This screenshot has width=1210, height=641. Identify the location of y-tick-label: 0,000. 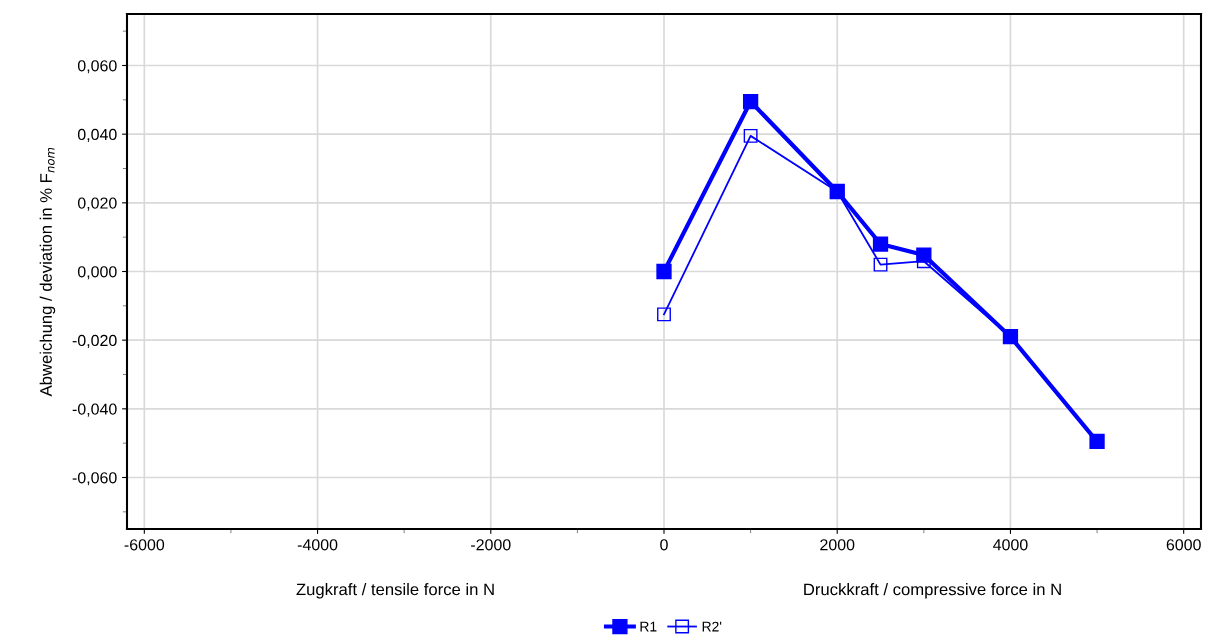
(97, 273).